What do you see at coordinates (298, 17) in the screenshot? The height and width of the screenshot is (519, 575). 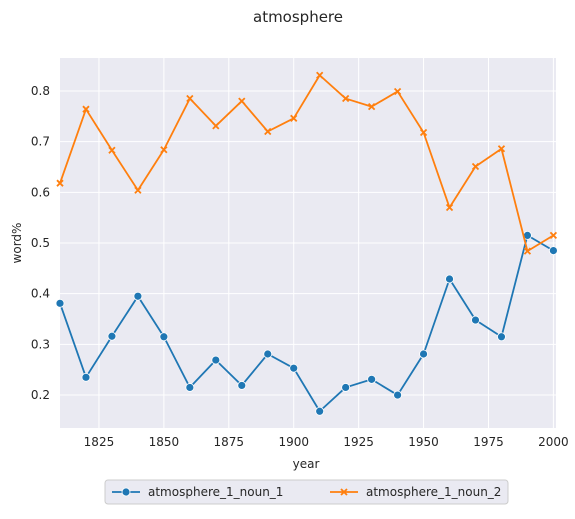 I see `chart-title: atmosphere` at bounding box center [298, 17].